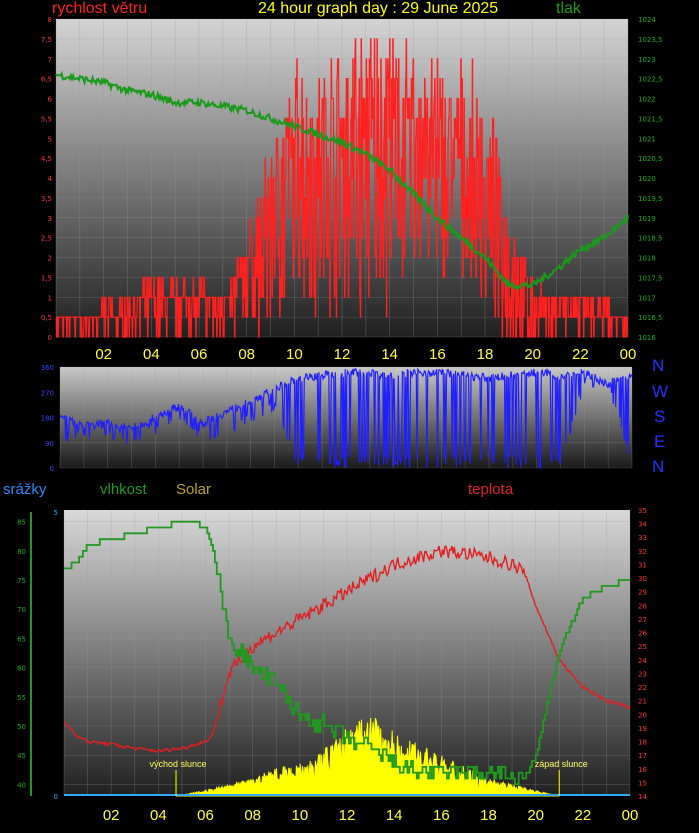  I want to click on pressure-tick: 1022,5, so click(650, 80).